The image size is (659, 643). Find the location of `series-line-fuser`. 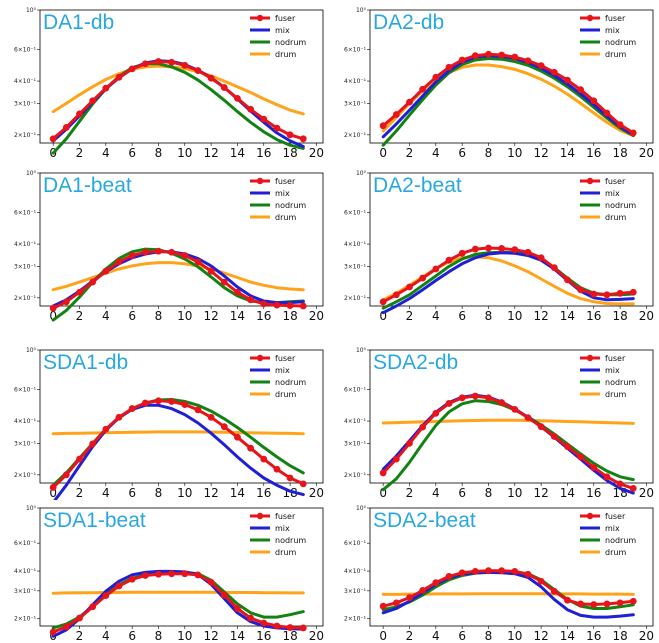

series-line-fuser is located at coordinates (508, 442).